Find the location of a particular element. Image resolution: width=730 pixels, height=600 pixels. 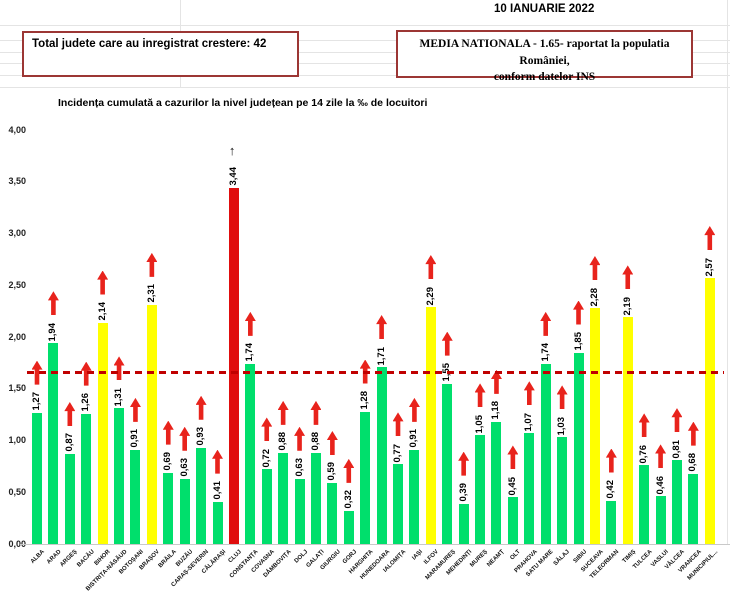

bar-value-label: 2,19 is located at coordinates (627, 306).